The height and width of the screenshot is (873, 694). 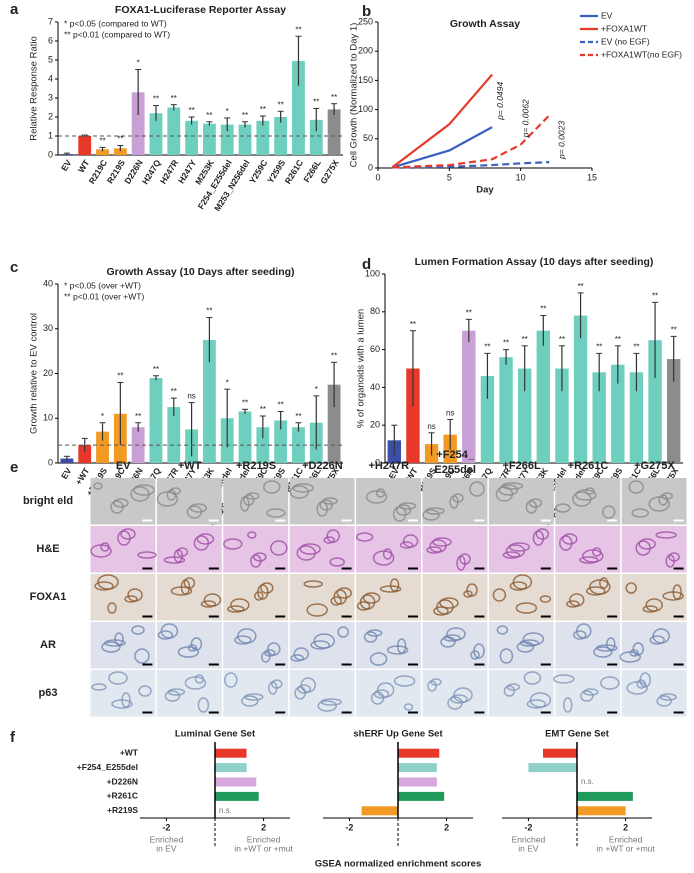 What do you see at coordinates (561, 140) in the screenshot?
I see `p-value: p= 0.0023` at bounding box center [561, 140].